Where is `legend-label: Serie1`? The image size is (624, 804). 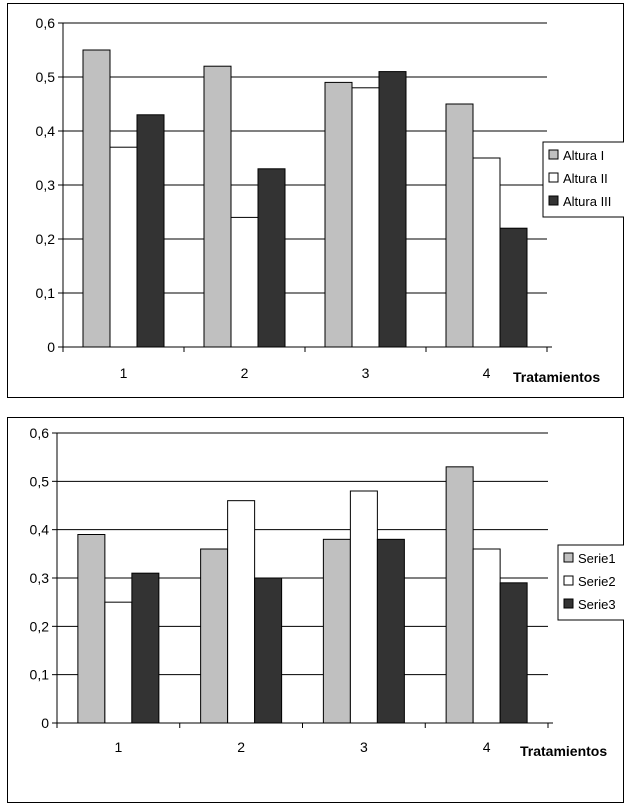 legend-label: Serie1 is located at coordinates (597, 558).